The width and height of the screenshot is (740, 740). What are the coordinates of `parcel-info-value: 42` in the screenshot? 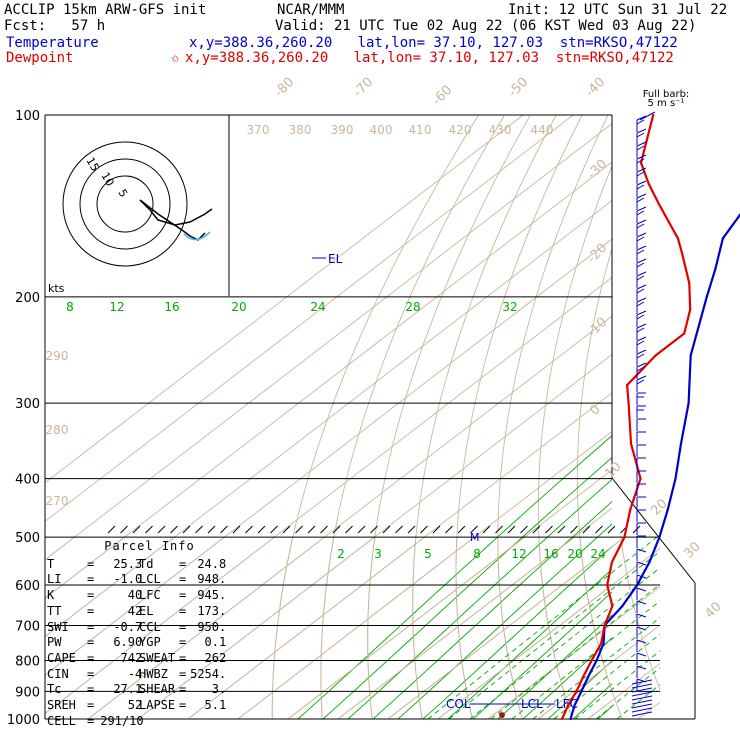 It's located at (135, 610).